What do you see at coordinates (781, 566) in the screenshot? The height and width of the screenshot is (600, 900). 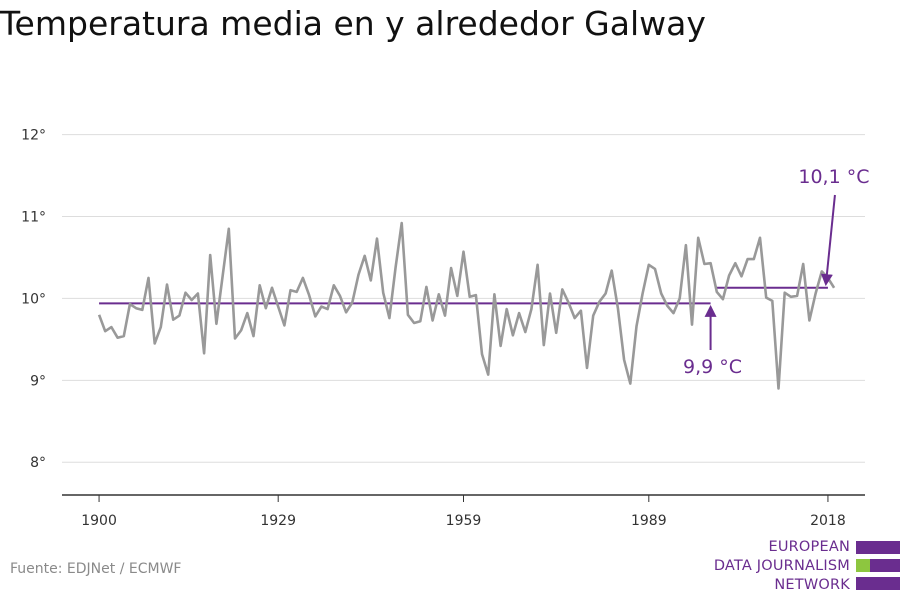 I see `logo-line-2: DATA JOURNALISM` at bounding box center [781, 566].